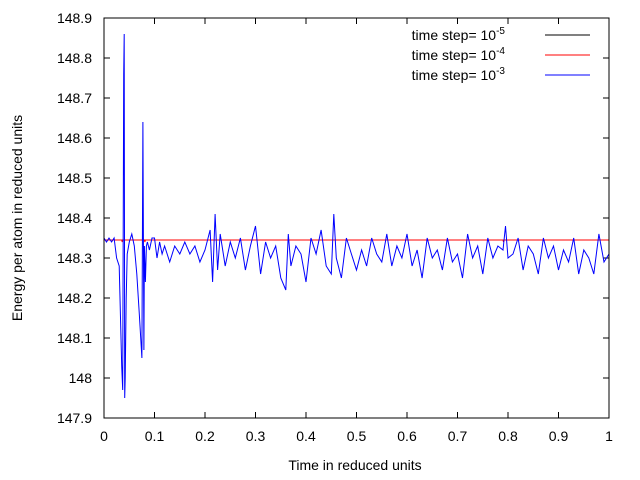  I want to click on x-tick-label: 0.3, so click(256, 436).